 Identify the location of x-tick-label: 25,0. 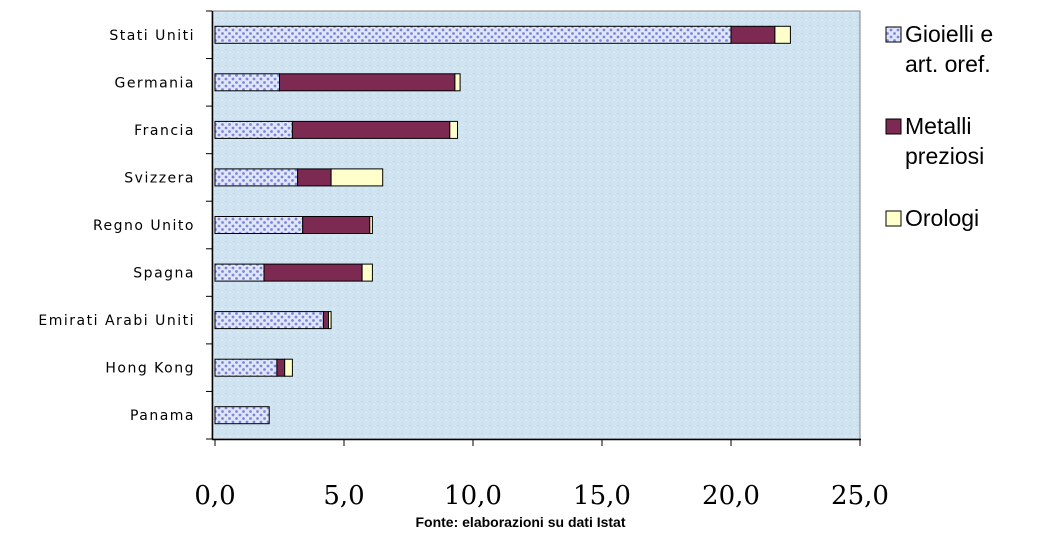
(860, 496).